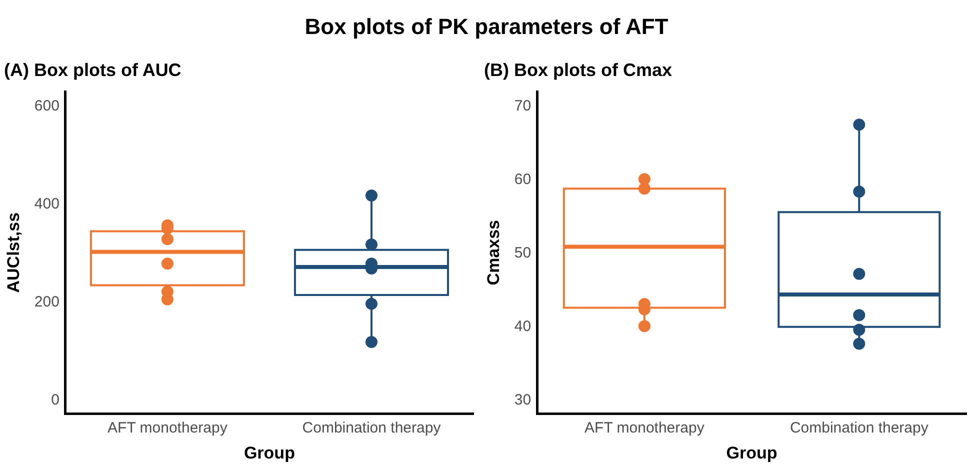 This screenshot has width=973, height=464. Describe the element at coordinates (523, 179) in the screenshot. I see `y-tick-label: 60` at that location.